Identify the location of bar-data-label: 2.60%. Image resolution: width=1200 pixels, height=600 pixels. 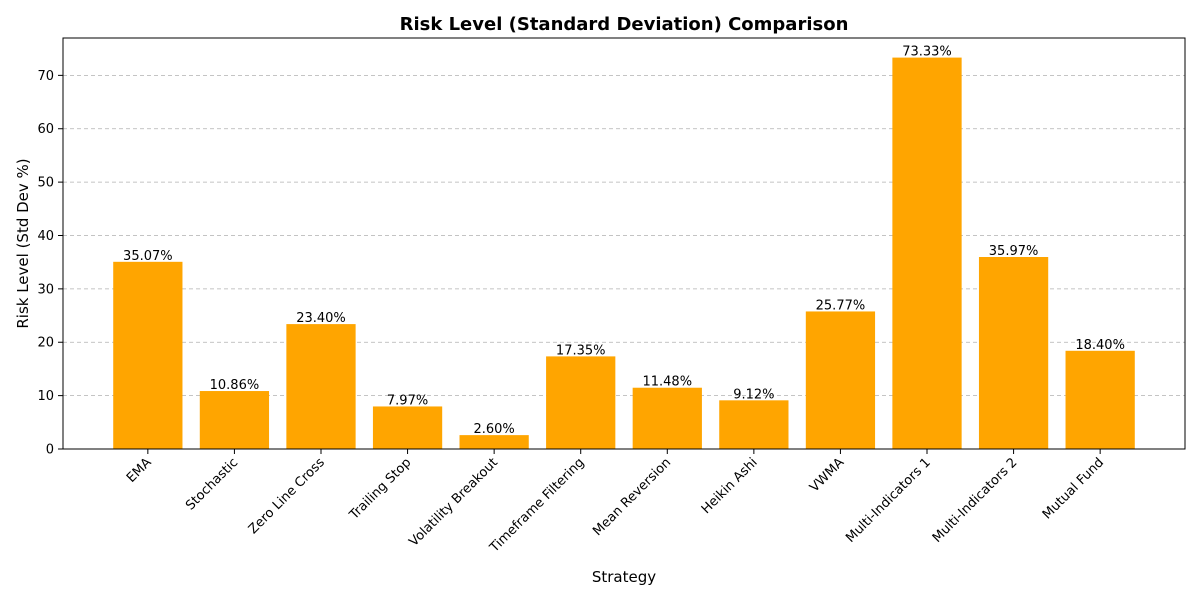
(493, 429).